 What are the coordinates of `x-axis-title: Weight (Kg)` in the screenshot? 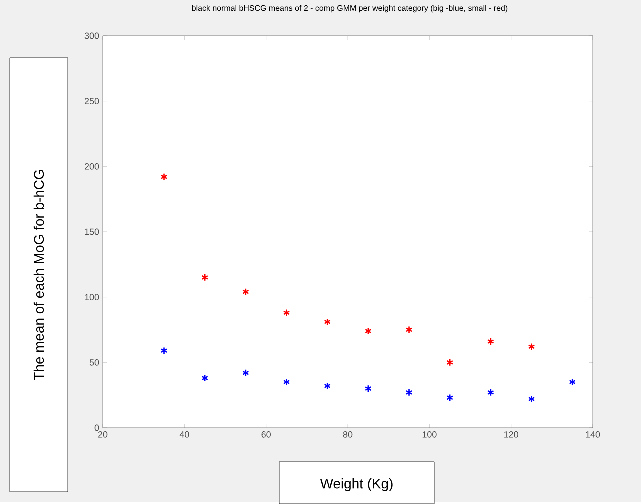 It's located at (356, 485).